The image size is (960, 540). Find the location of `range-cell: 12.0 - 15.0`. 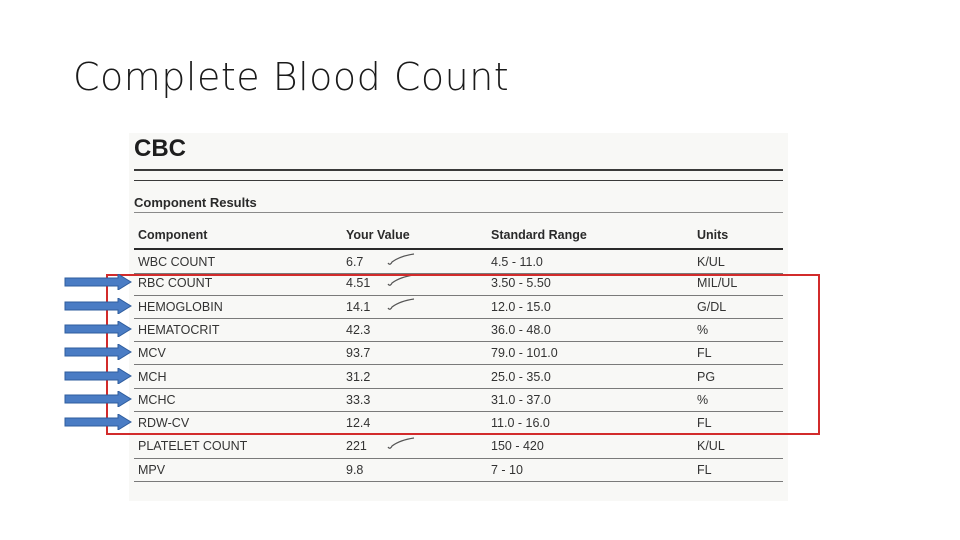

range-cell: 12.0 - 15.0 is located at coordinates (521, 306).